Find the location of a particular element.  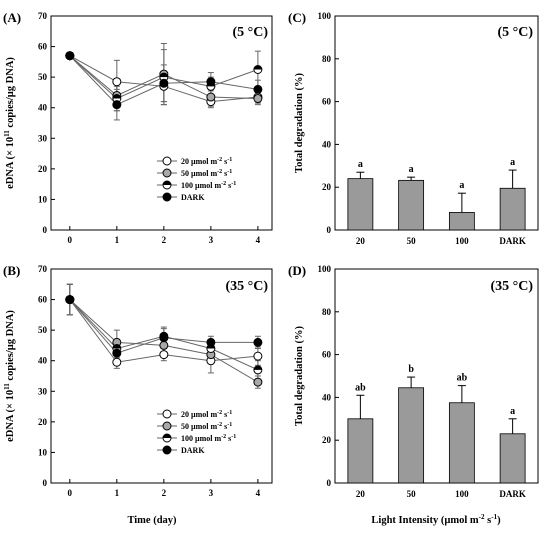

x-tick-label: 1 is located at coordinates (117, 493).